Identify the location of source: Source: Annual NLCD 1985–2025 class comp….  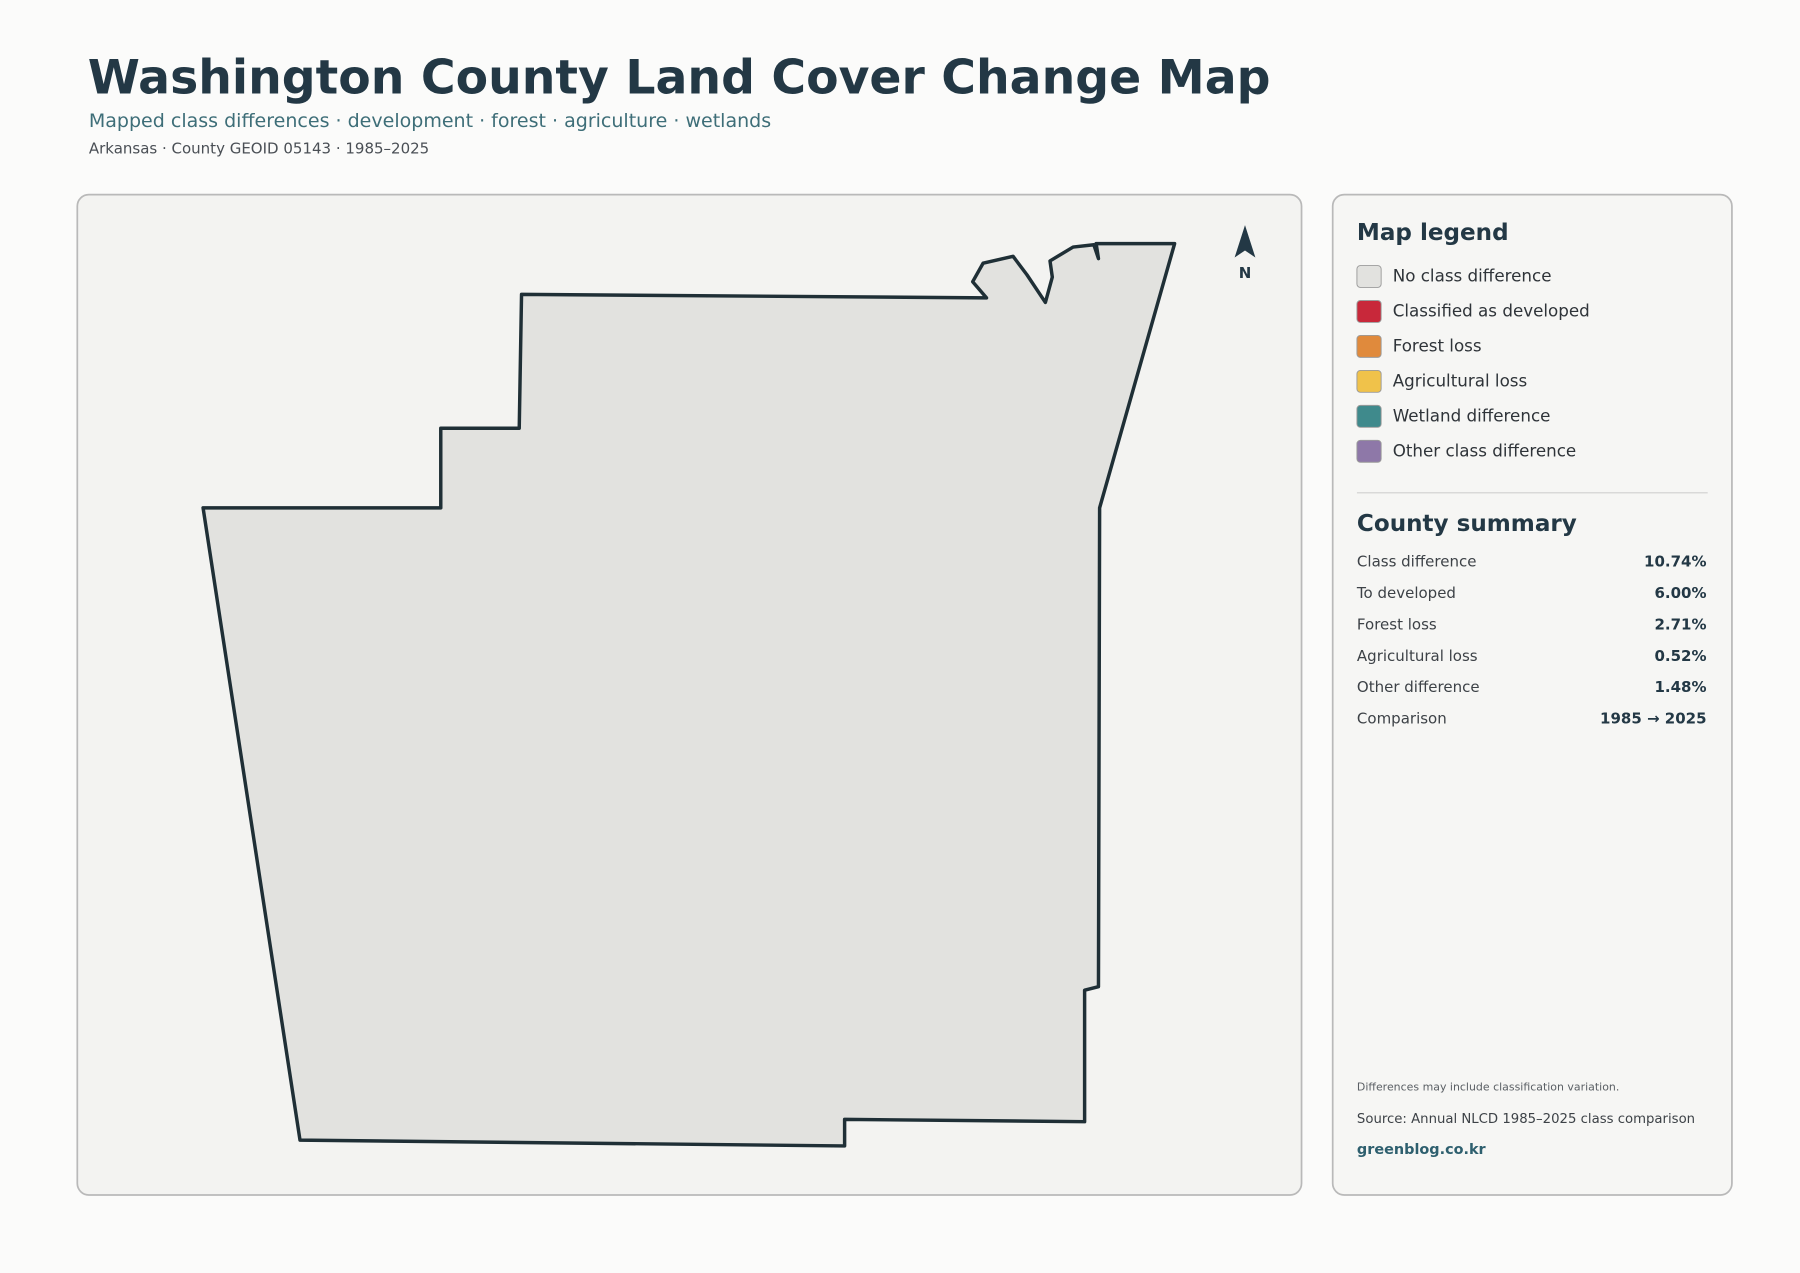
(1526, 1119).